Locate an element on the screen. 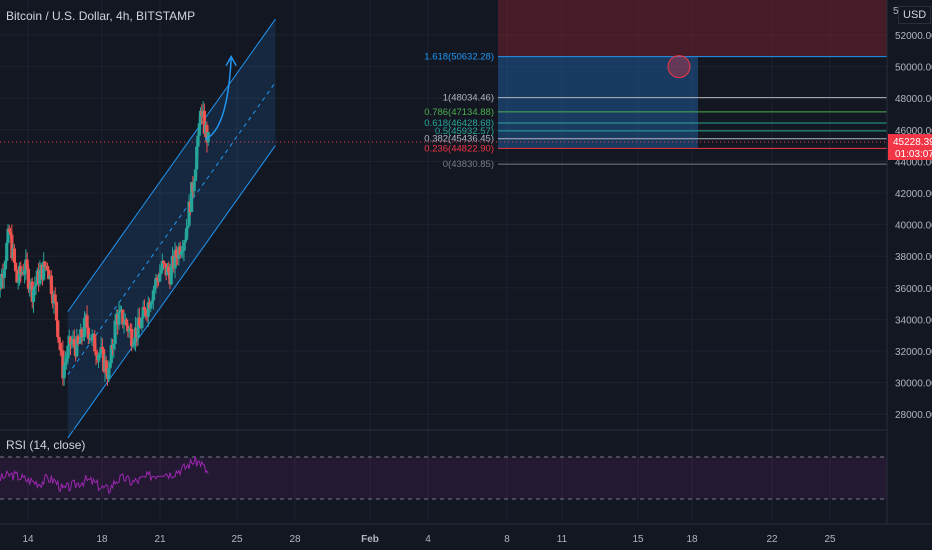  time-tick: 21 is located at coordinates (160, 539).